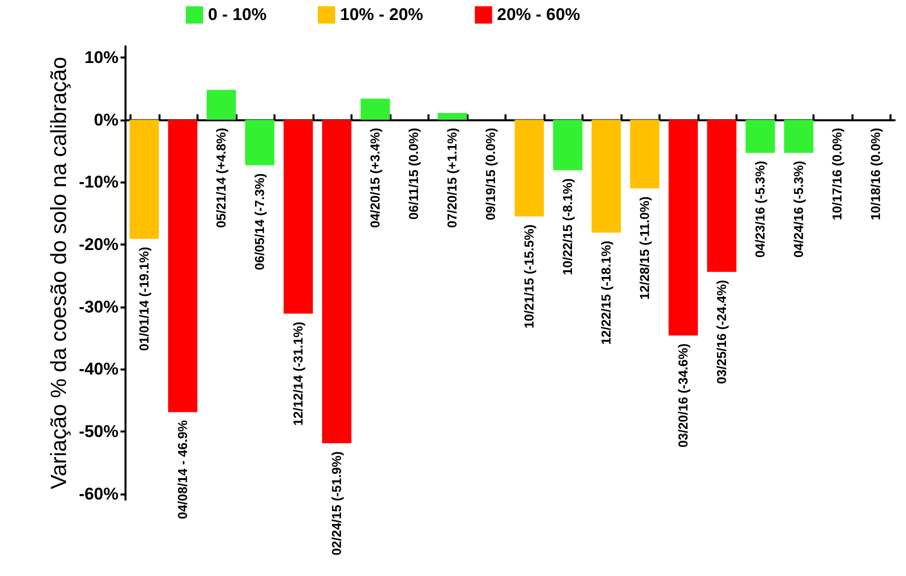 Image resolution: width=906 pixels, height=576 pixels. I want to click on y-tick-label: -60%, so click(98, 494).